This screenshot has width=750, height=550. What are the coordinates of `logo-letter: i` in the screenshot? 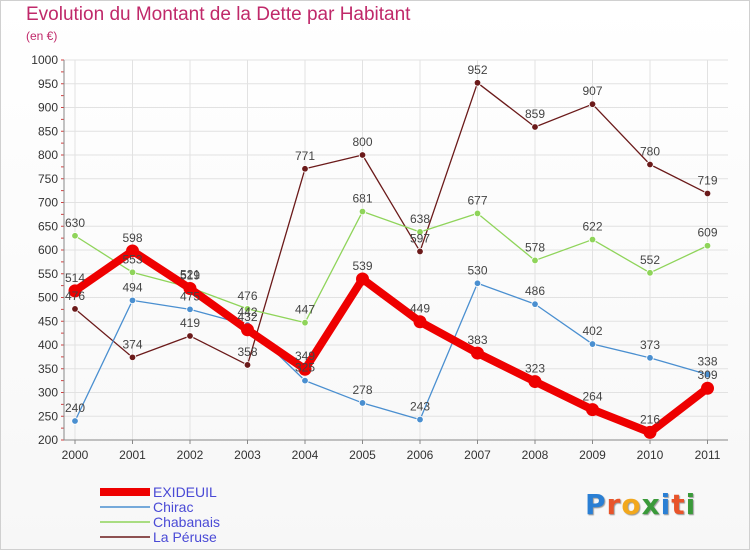 It's located at (666, 504).